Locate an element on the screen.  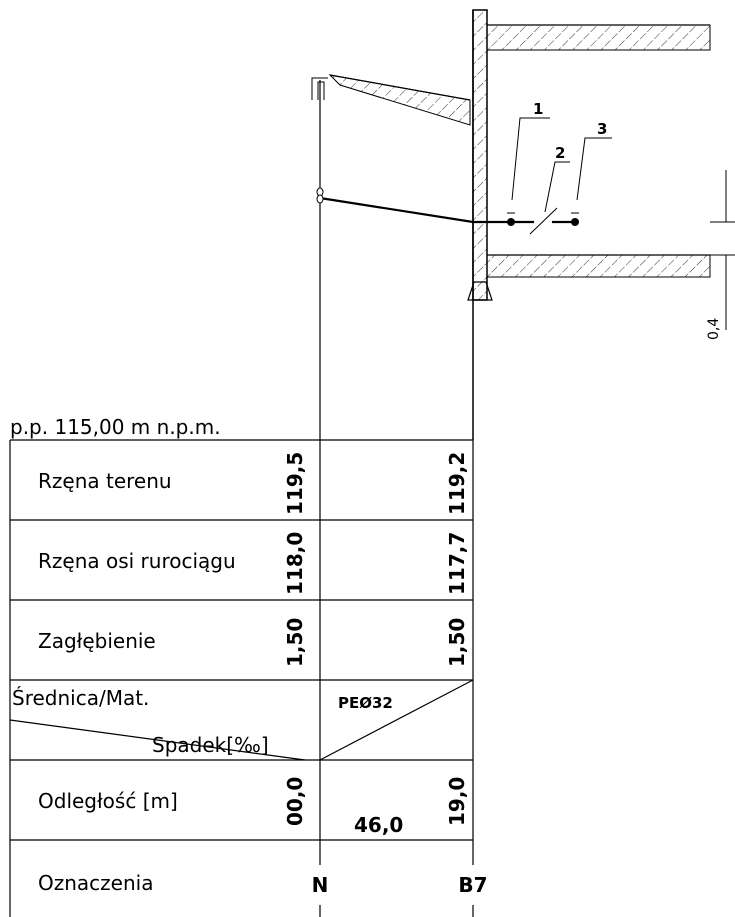
row-label: Zagłębienie is located at coordinates (97, 641).